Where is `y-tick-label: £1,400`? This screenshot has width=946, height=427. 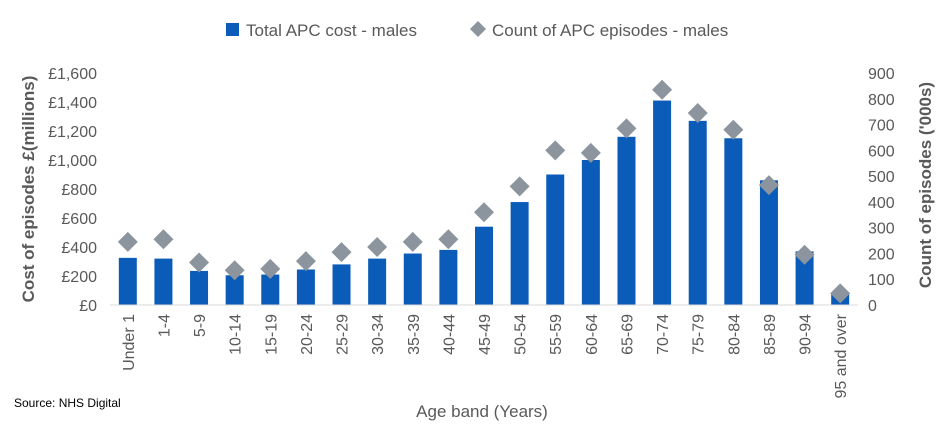 y-tick-label: £1,400 is located at coordinates (72, 103).